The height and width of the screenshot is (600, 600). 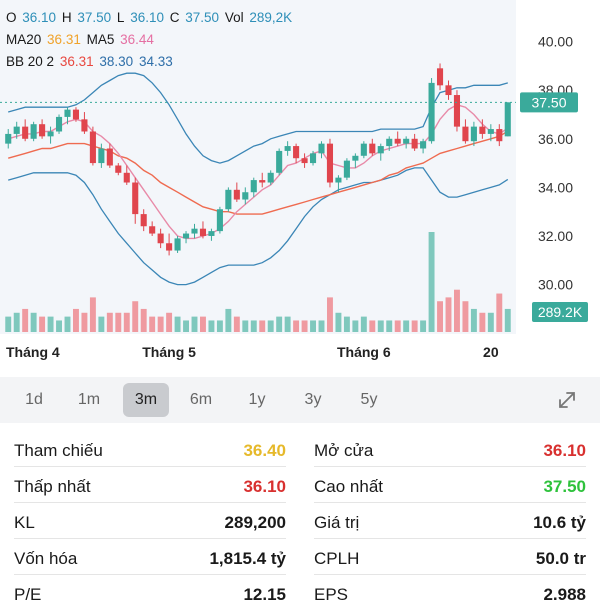 I want to click on stat-value: 1,815.4 tỷ, so click(x=247, y=558).